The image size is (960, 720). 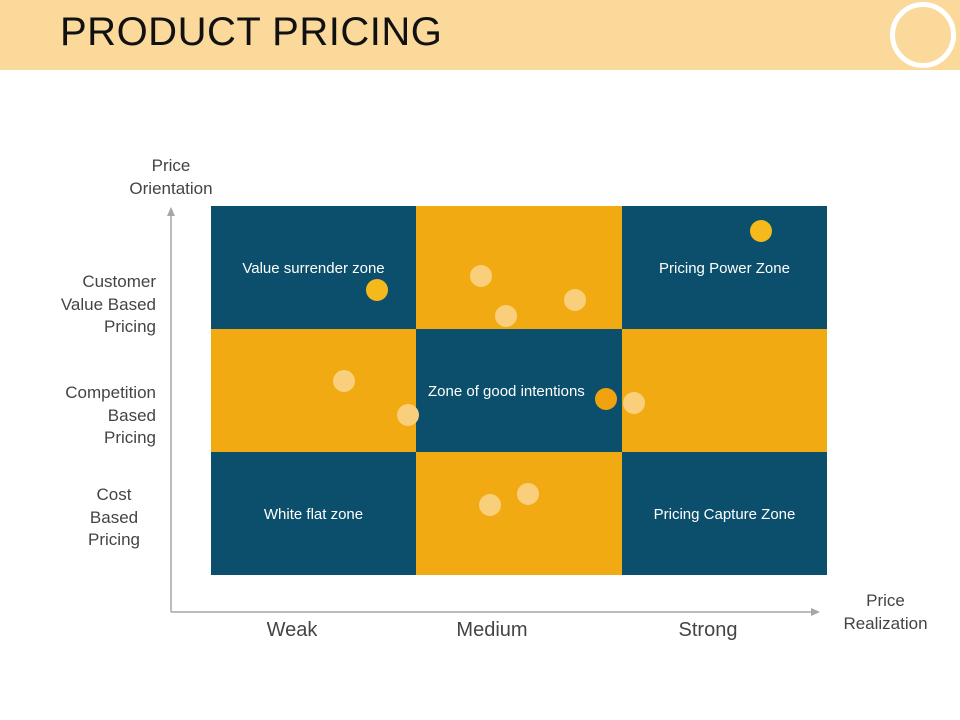 I want to click on row-label-line: Value Based, so click(x=108, y=304).